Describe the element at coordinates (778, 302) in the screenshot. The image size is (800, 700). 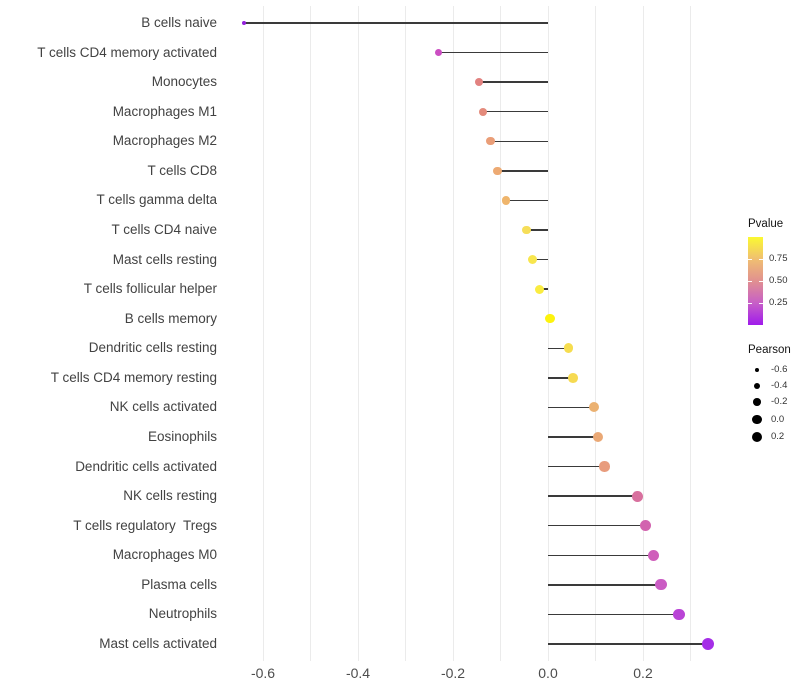
I see `colorbar-tick-label: 0.25` at that location.